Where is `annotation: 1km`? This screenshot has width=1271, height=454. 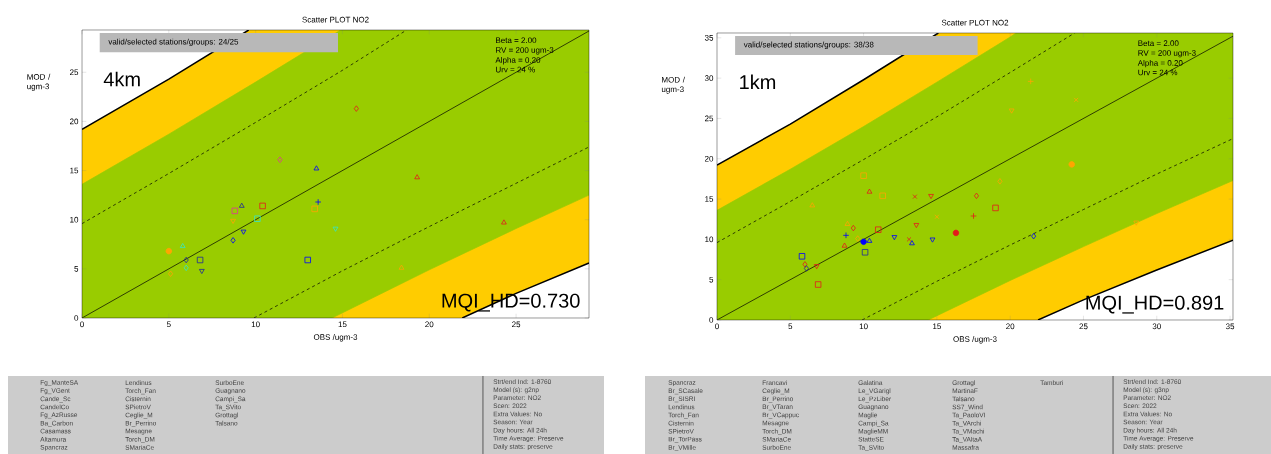
annotation: 1km is located at coordinates (758, 81).